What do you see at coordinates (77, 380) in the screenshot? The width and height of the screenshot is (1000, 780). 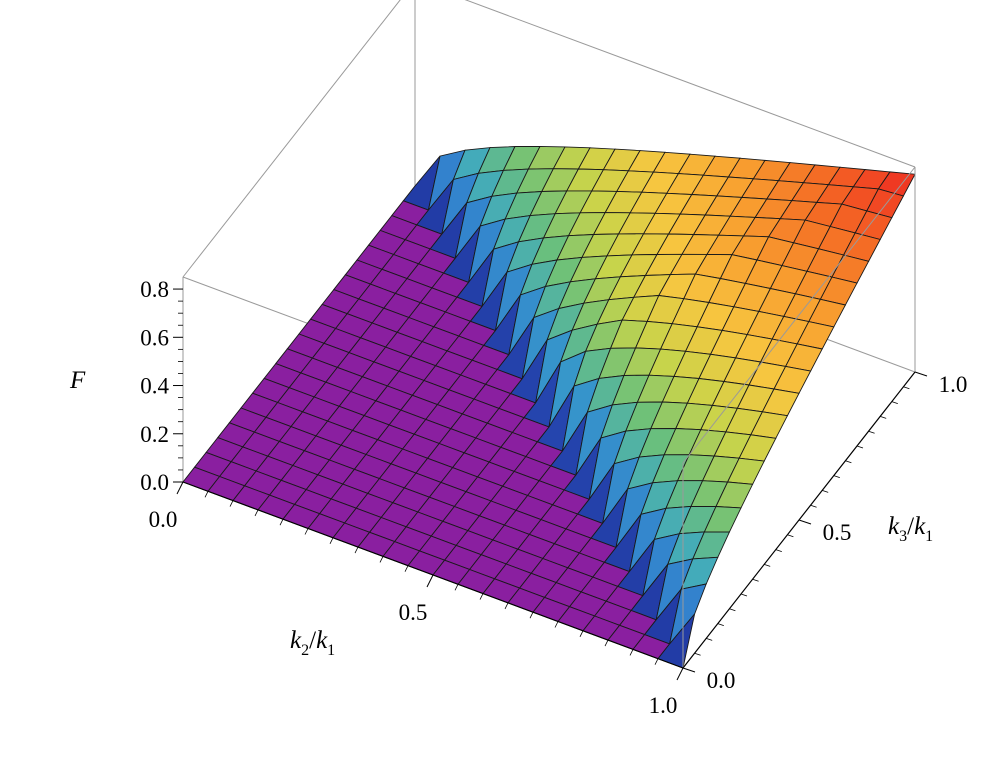 I see `z-axis-label: F` at bounding box center [77, 380].